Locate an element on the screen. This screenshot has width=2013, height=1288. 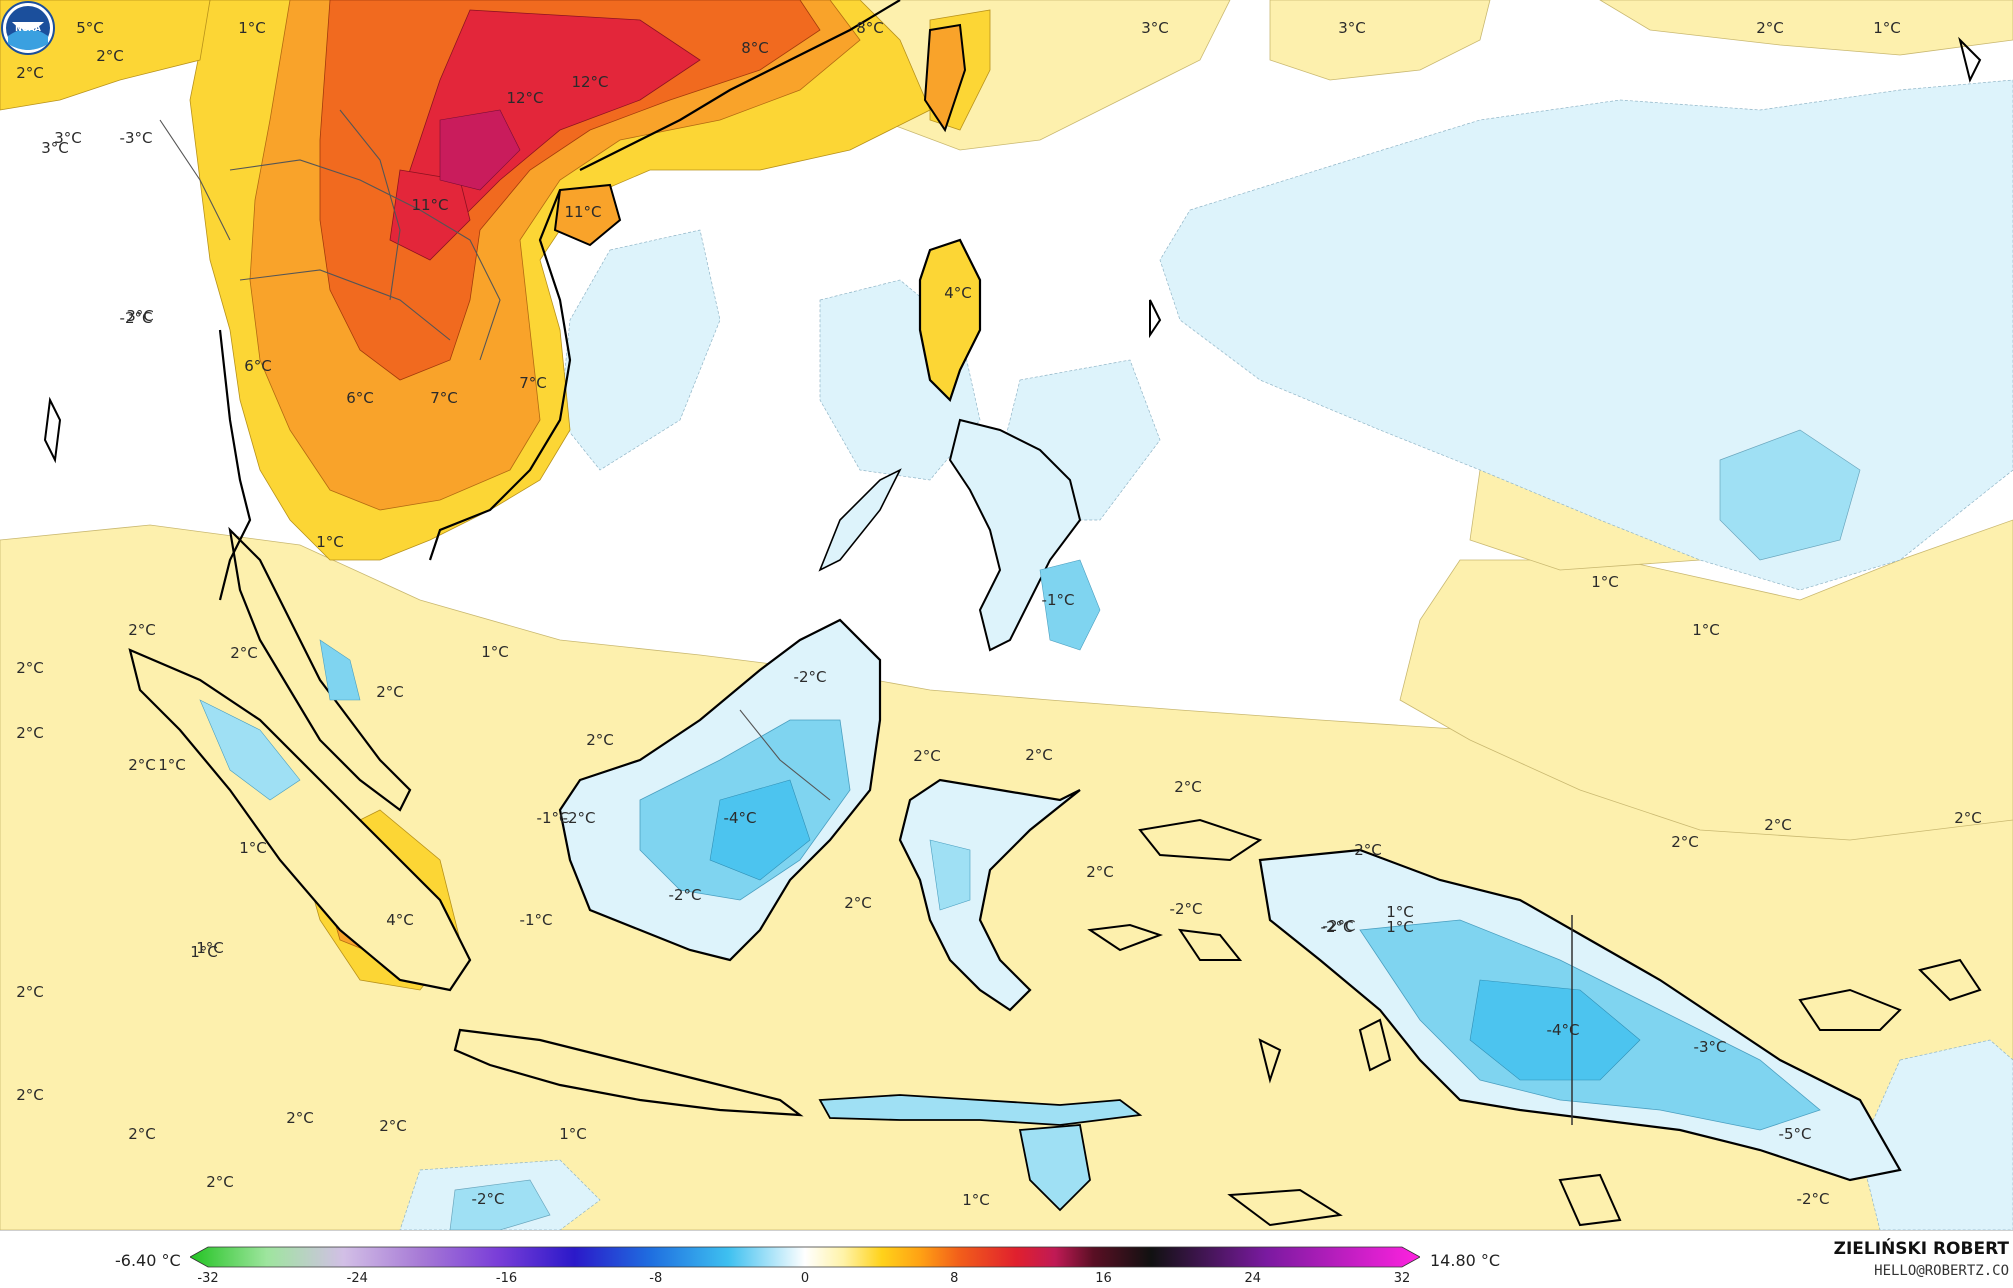
new-guinea-cool-anomaly is located at coordinates (1580, 1015).